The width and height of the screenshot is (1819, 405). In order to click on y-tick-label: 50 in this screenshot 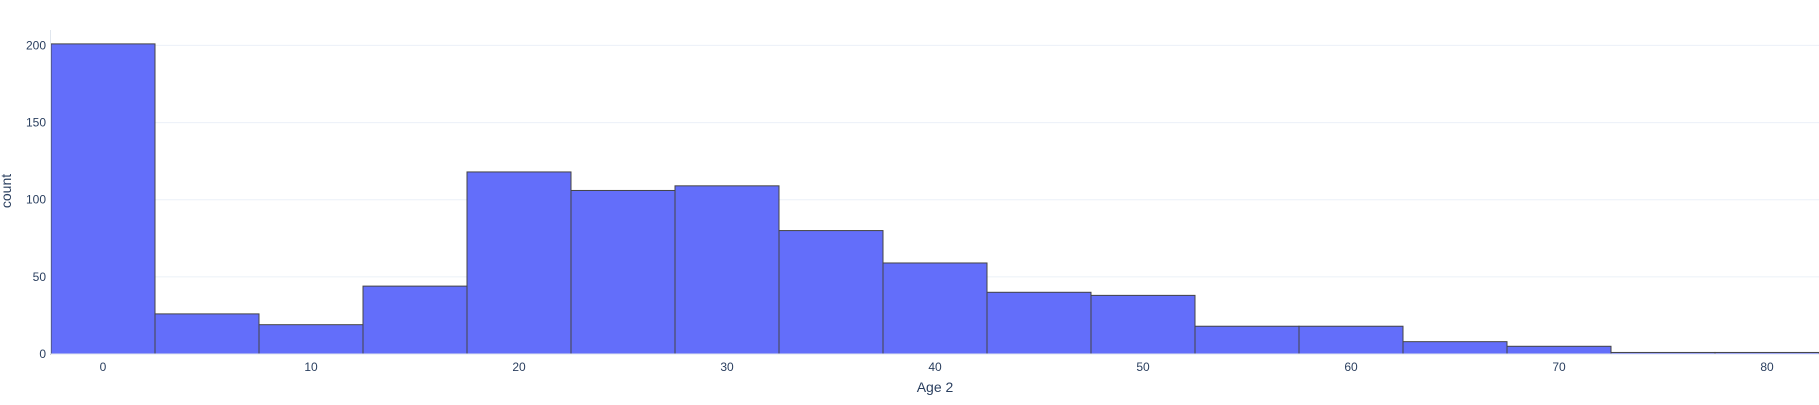, I will do `click(40, 277)`.